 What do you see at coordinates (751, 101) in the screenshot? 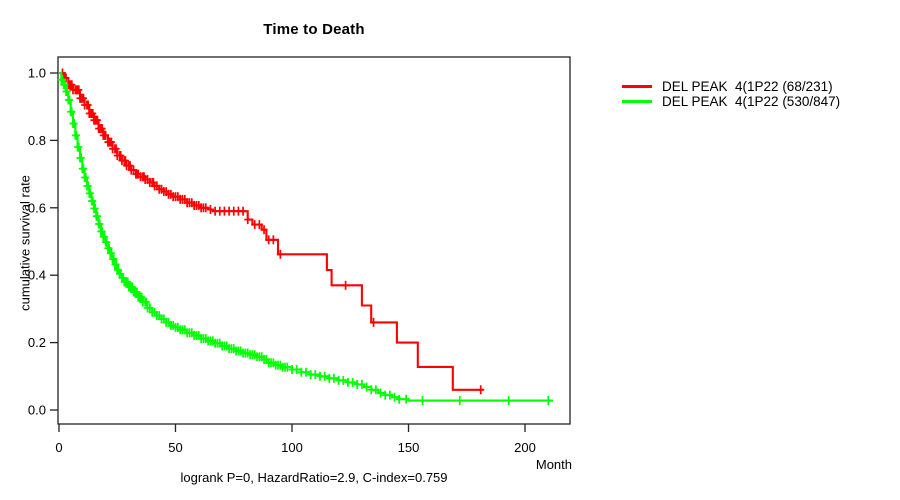
I see `legend-label-group2: DEL PEAK 4(1P22 (530/847)` at bounding box center [751, 101].